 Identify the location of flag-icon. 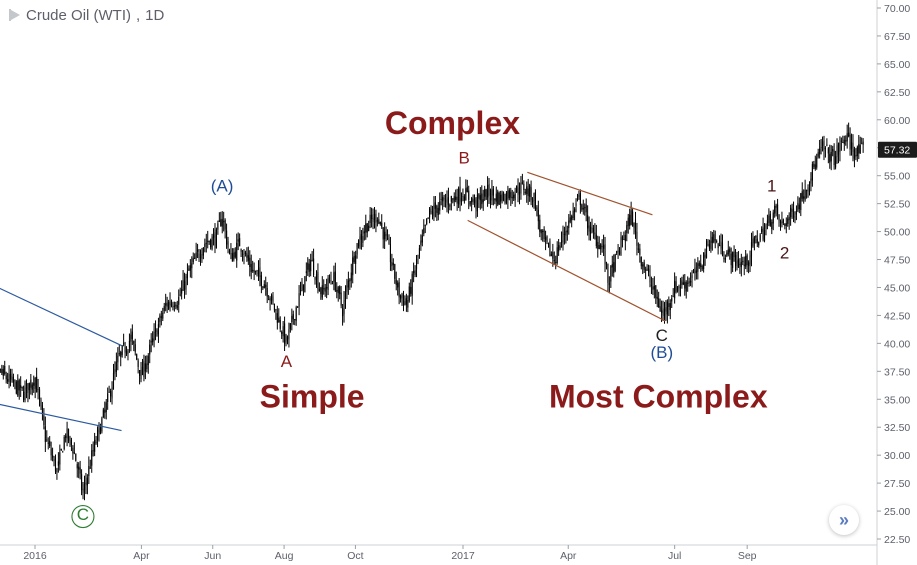
(15, 15).